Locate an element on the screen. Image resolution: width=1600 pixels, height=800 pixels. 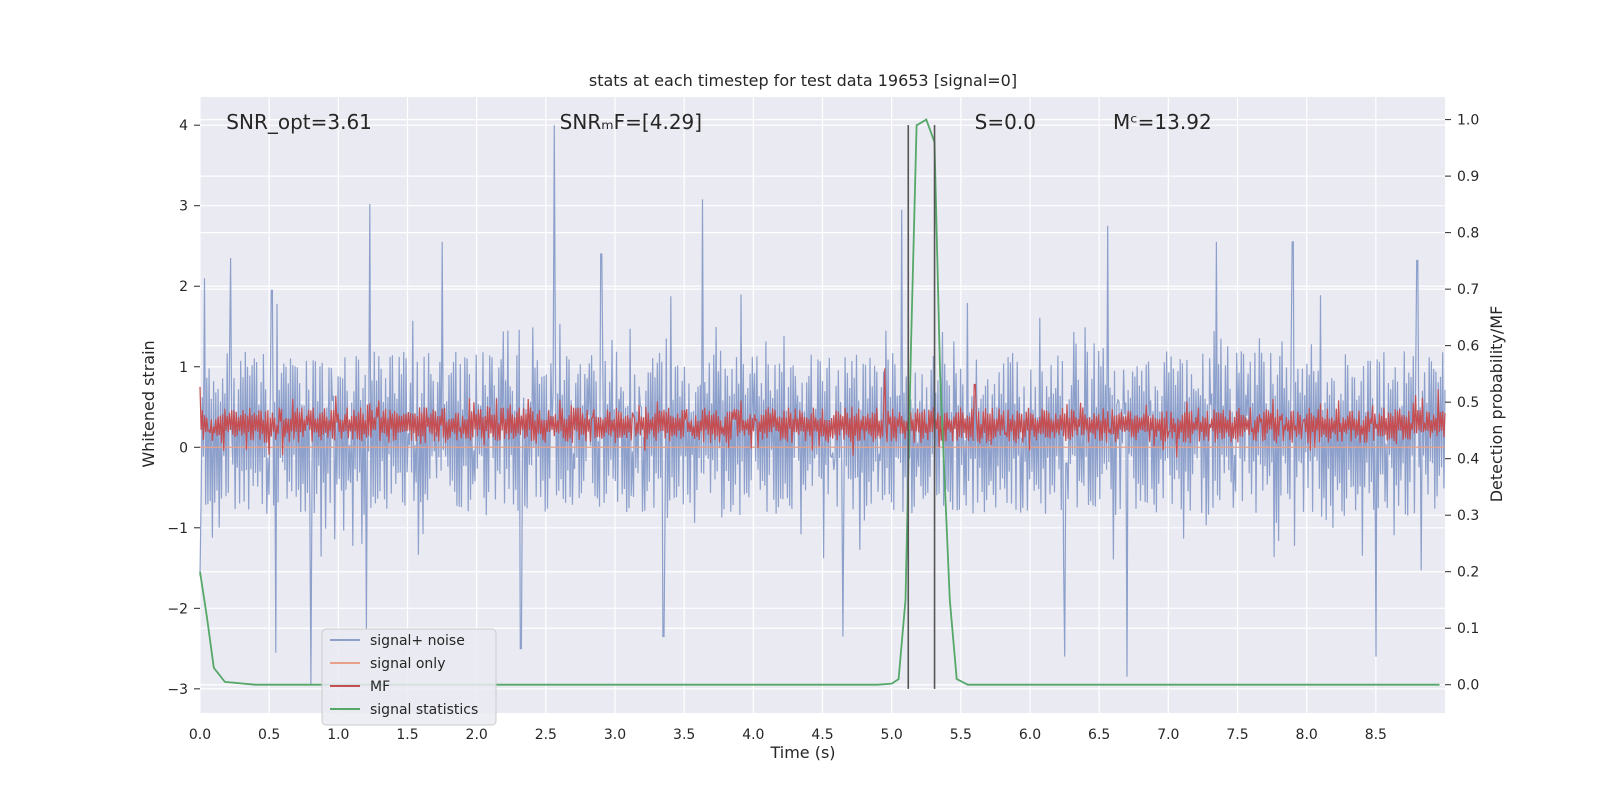
legend-label-signal-statistics: signal statistics is located at coordinates (424, 710).